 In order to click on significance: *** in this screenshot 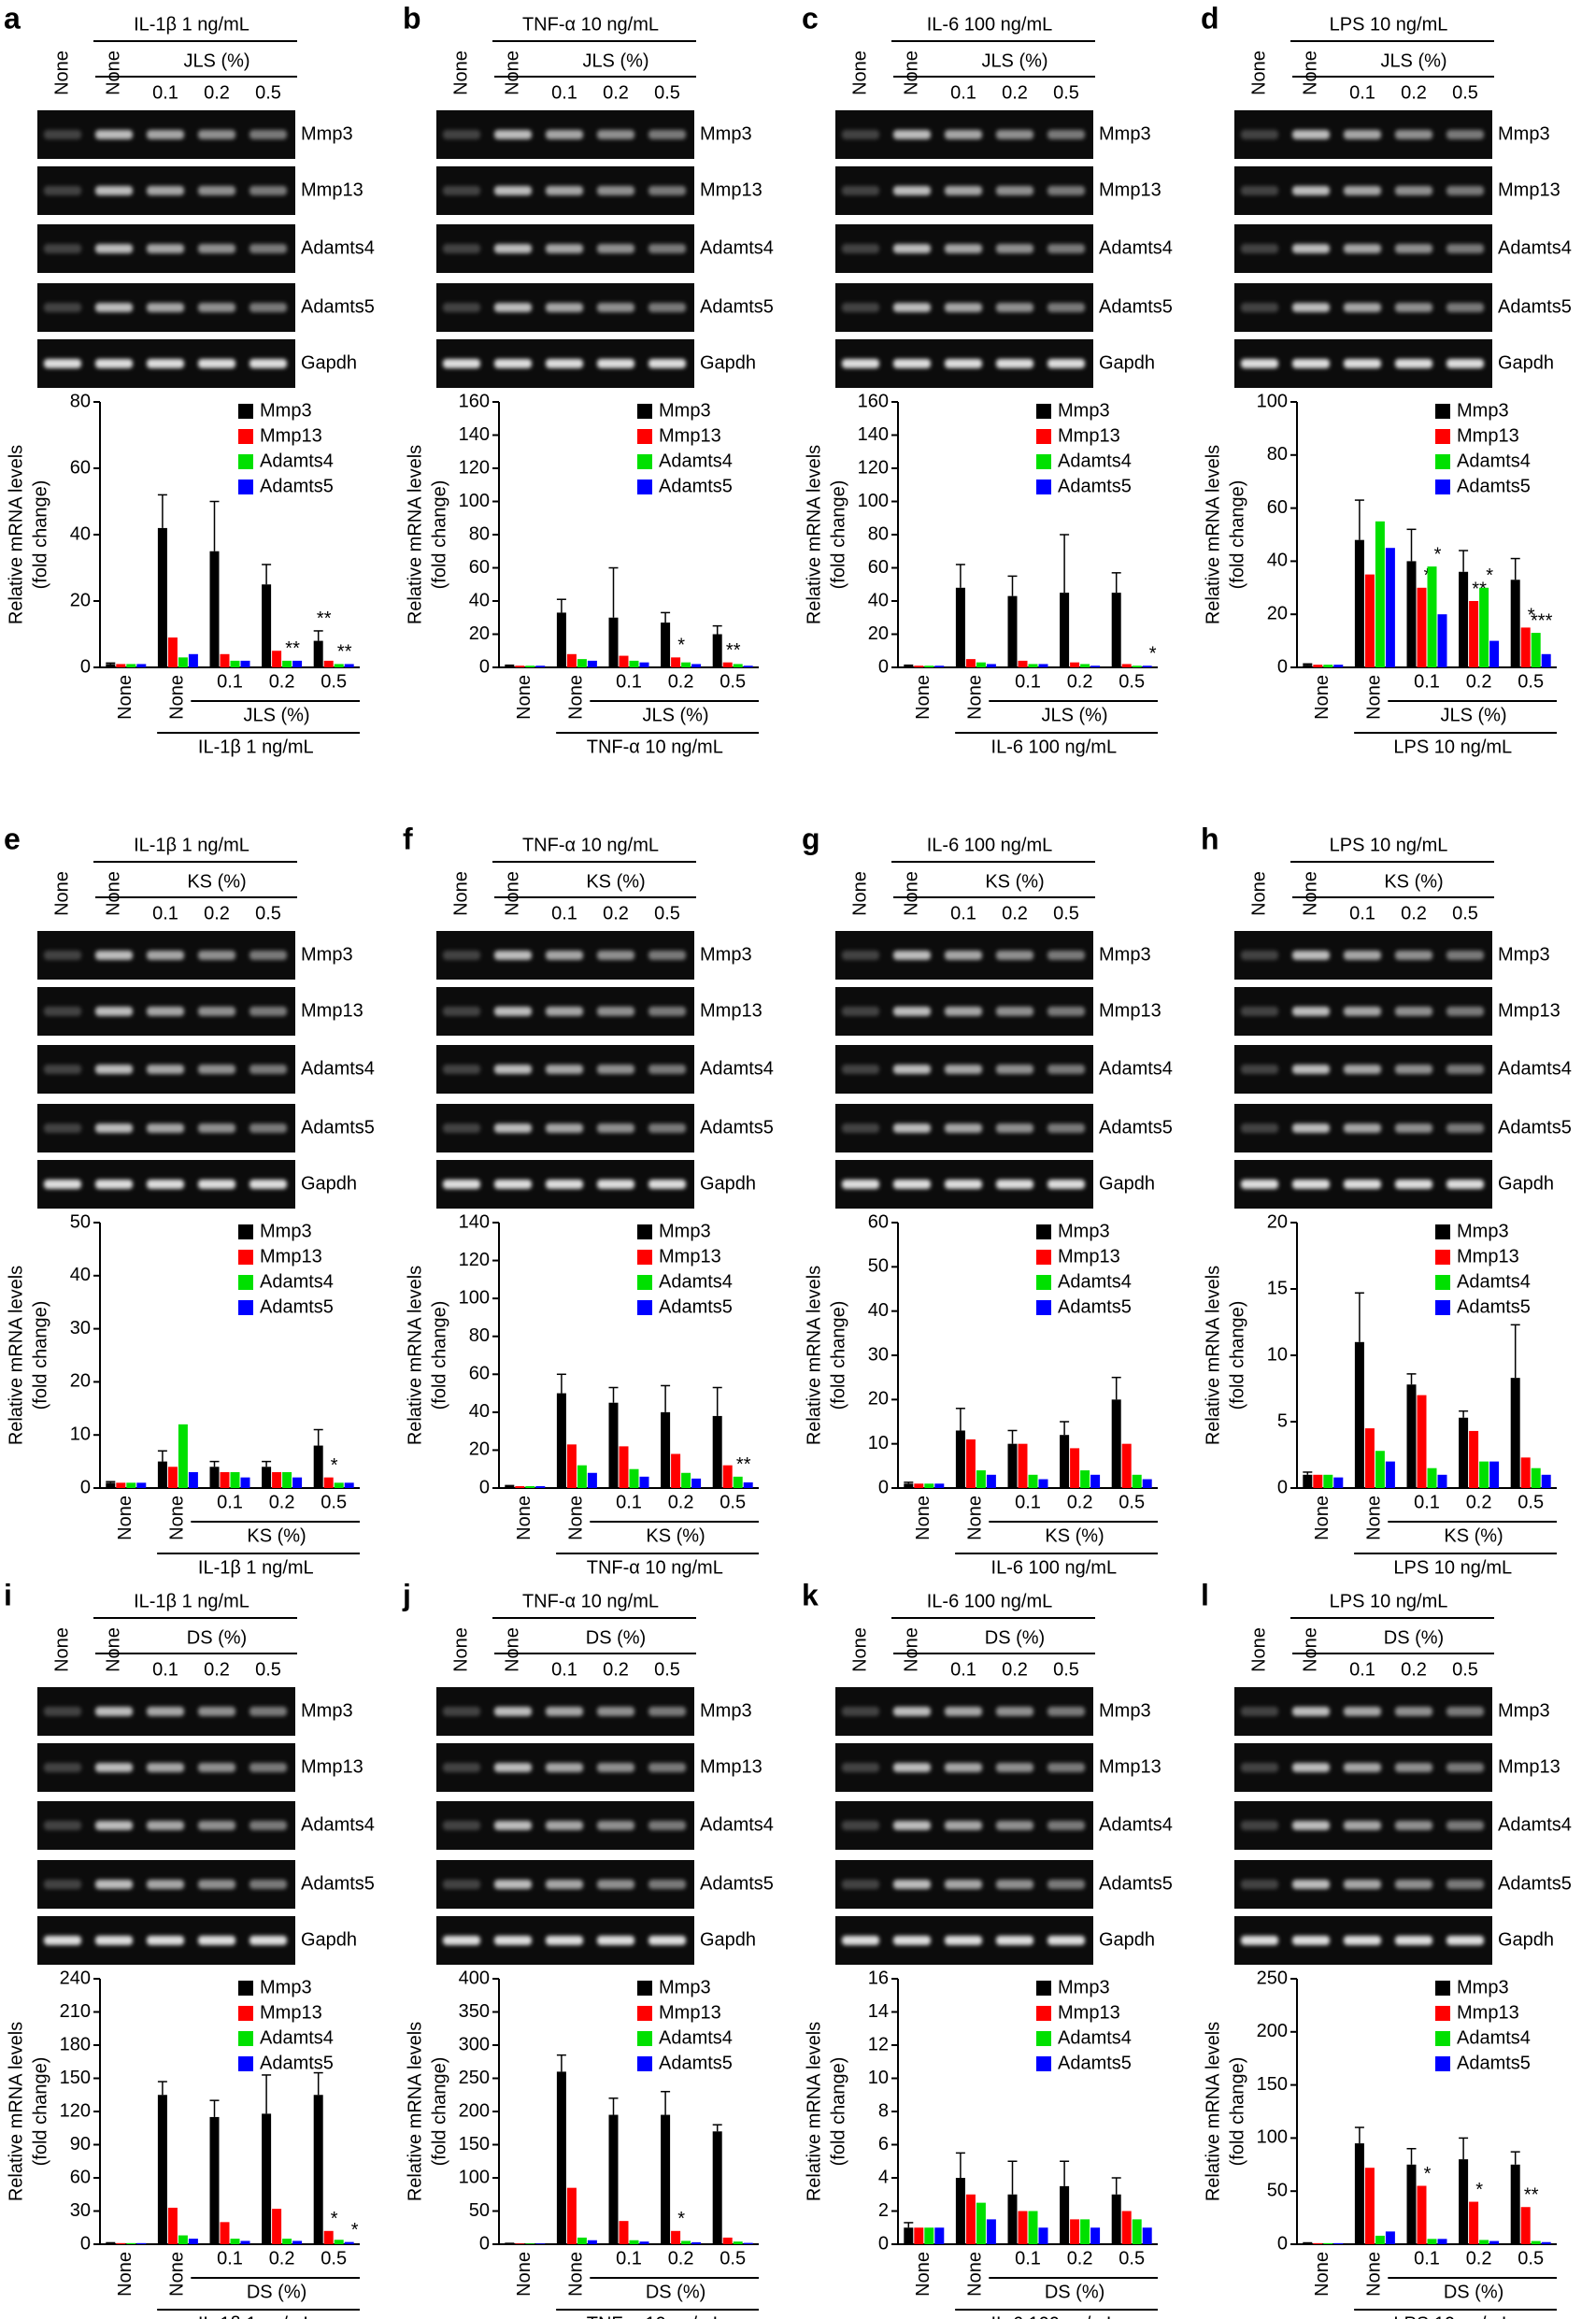, I will do `click(1542, 620)`.